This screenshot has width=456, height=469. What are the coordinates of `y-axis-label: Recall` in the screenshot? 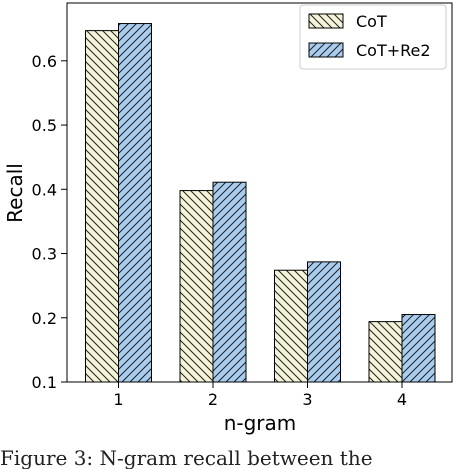 It's located at (15, 193).